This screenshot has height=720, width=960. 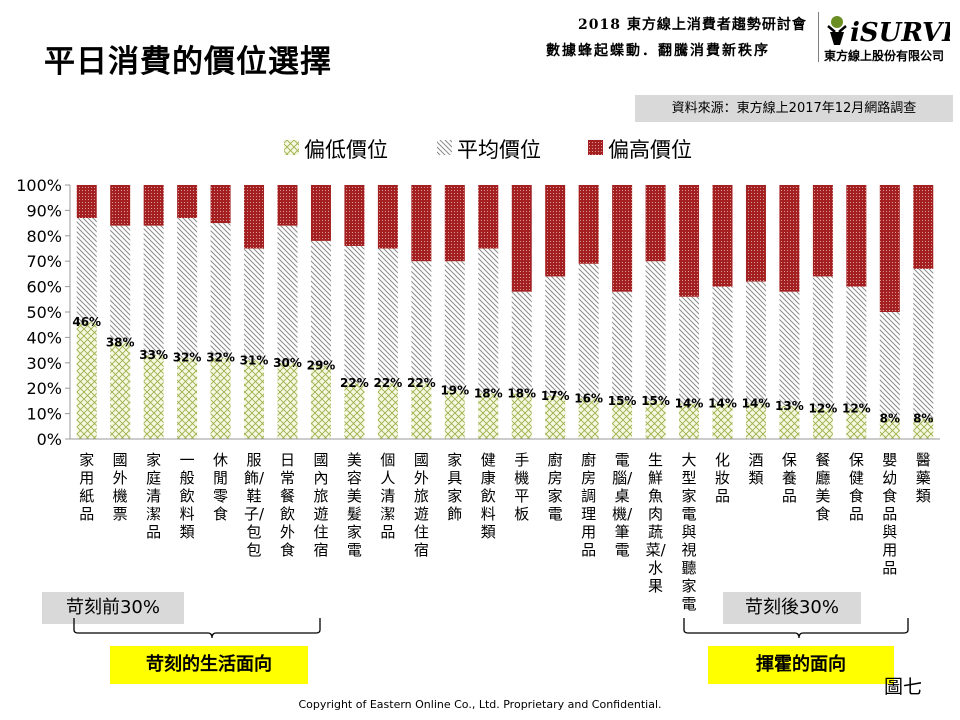 I want to click on event-subtitle: 數據蜂起蝶動．翻騰消費新秩序, so click(x=658, y=51).